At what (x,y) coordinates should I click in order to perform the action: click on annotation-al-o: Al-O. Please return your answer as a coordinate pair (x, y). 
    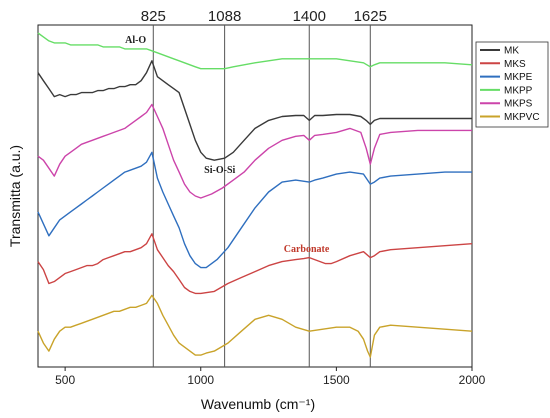
    Looking at the image, I should click on (135, 40).